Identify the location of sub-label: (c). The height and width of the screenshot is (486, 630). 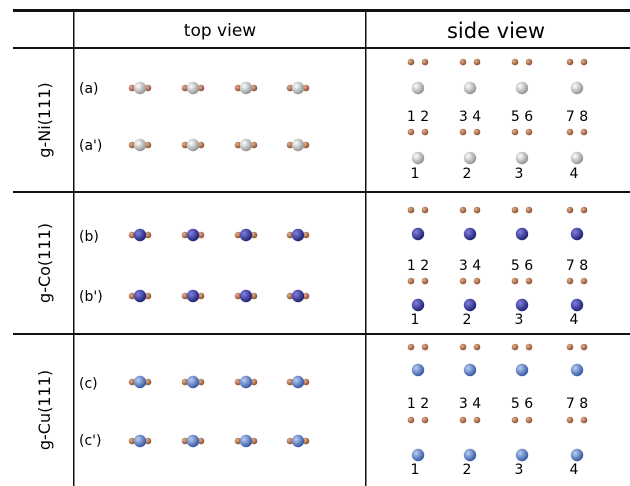
(88, 384).